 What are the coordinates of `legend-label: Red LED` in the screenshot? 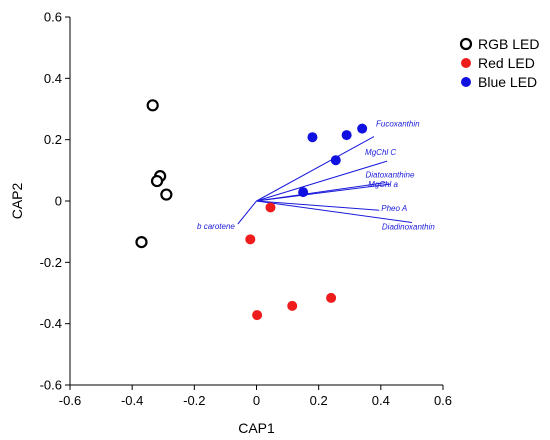 It's located at (506, 63).